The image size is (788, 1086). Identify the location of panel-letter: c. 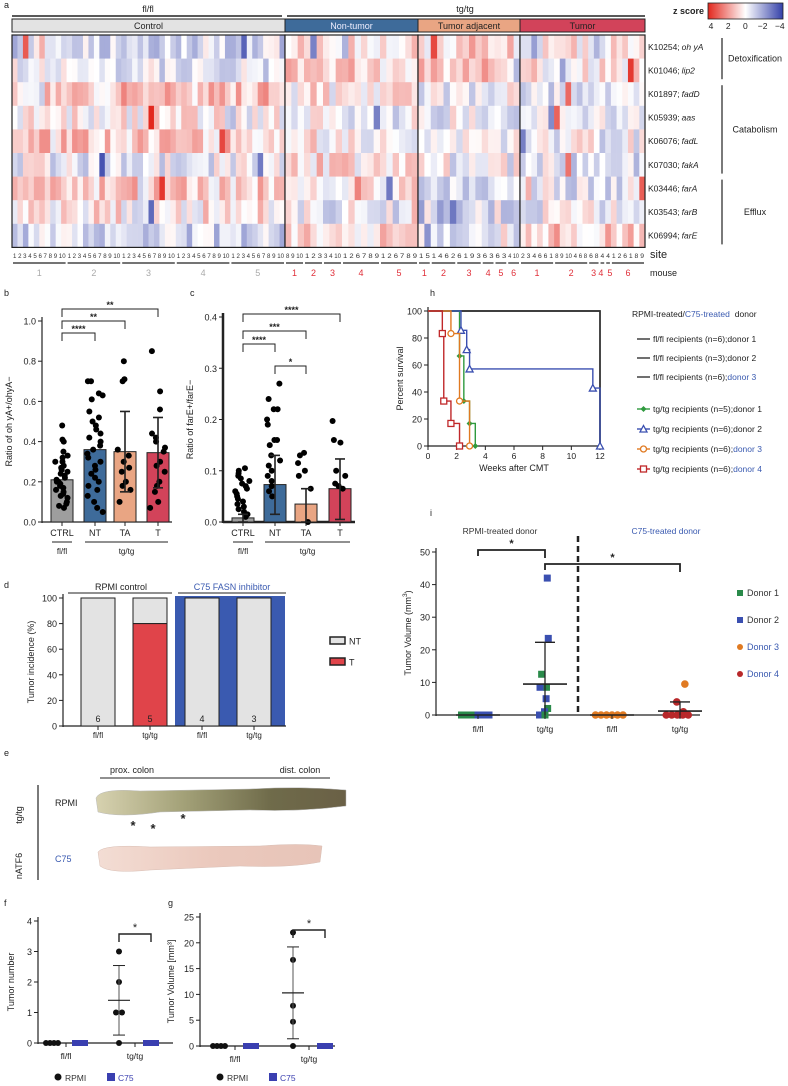
(192, 293).